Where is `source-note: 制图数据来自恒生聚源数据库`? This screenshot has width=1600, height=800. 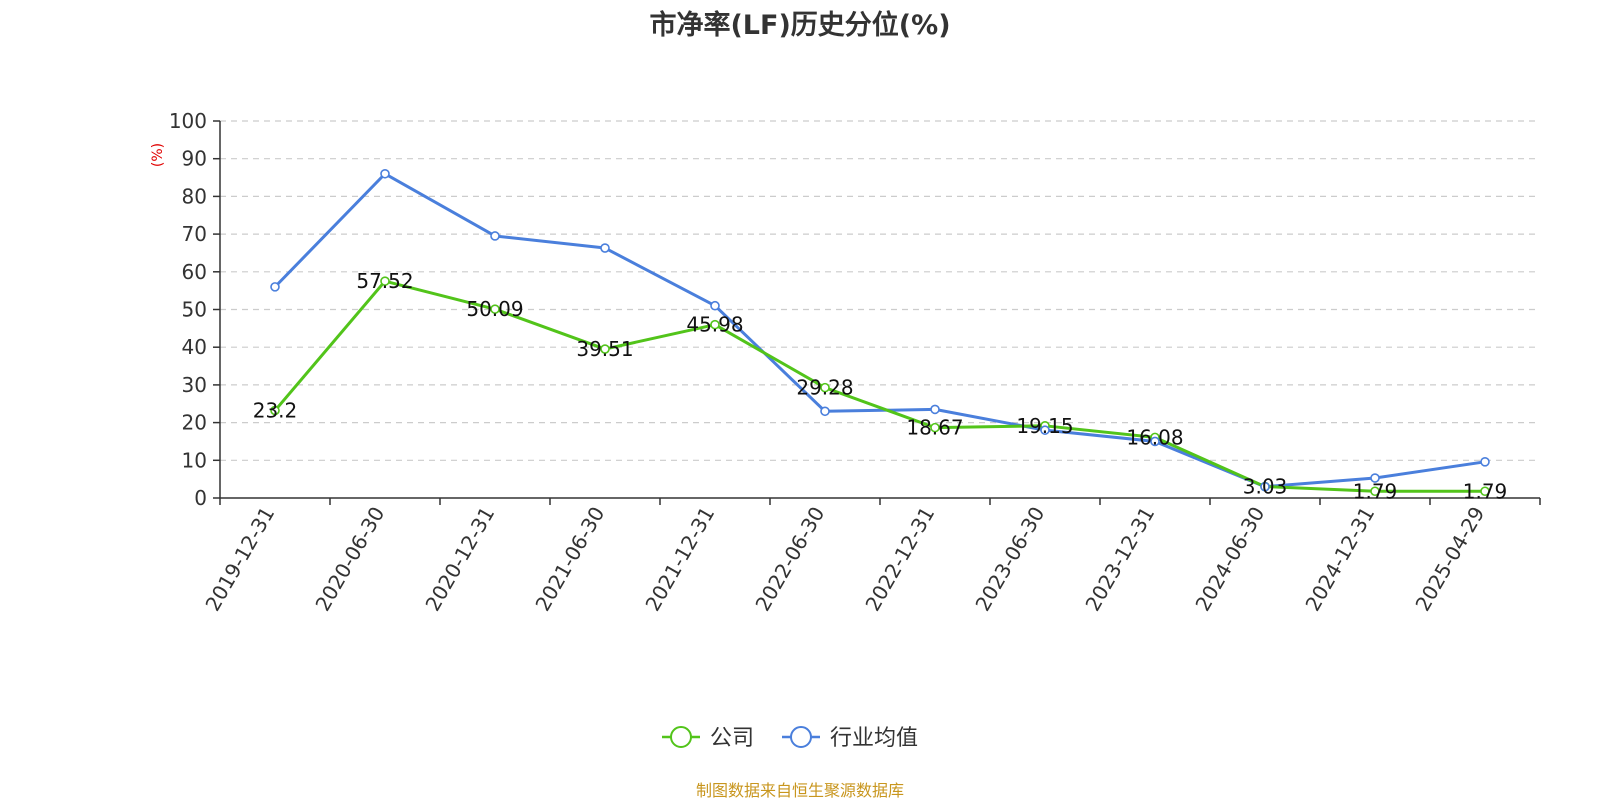
source-note: 制图数据来自恒生聚源数据库 is located at coordinates (800, 790).